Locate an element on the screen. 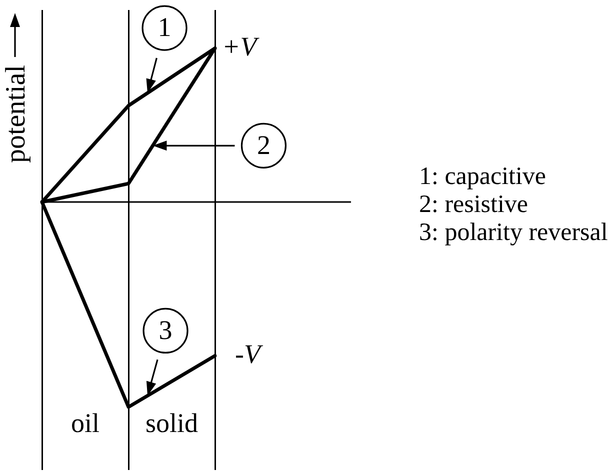 Image resolution: width=612 pixels, height=471 pixels. text: oil is located at coordinates (85, 423).